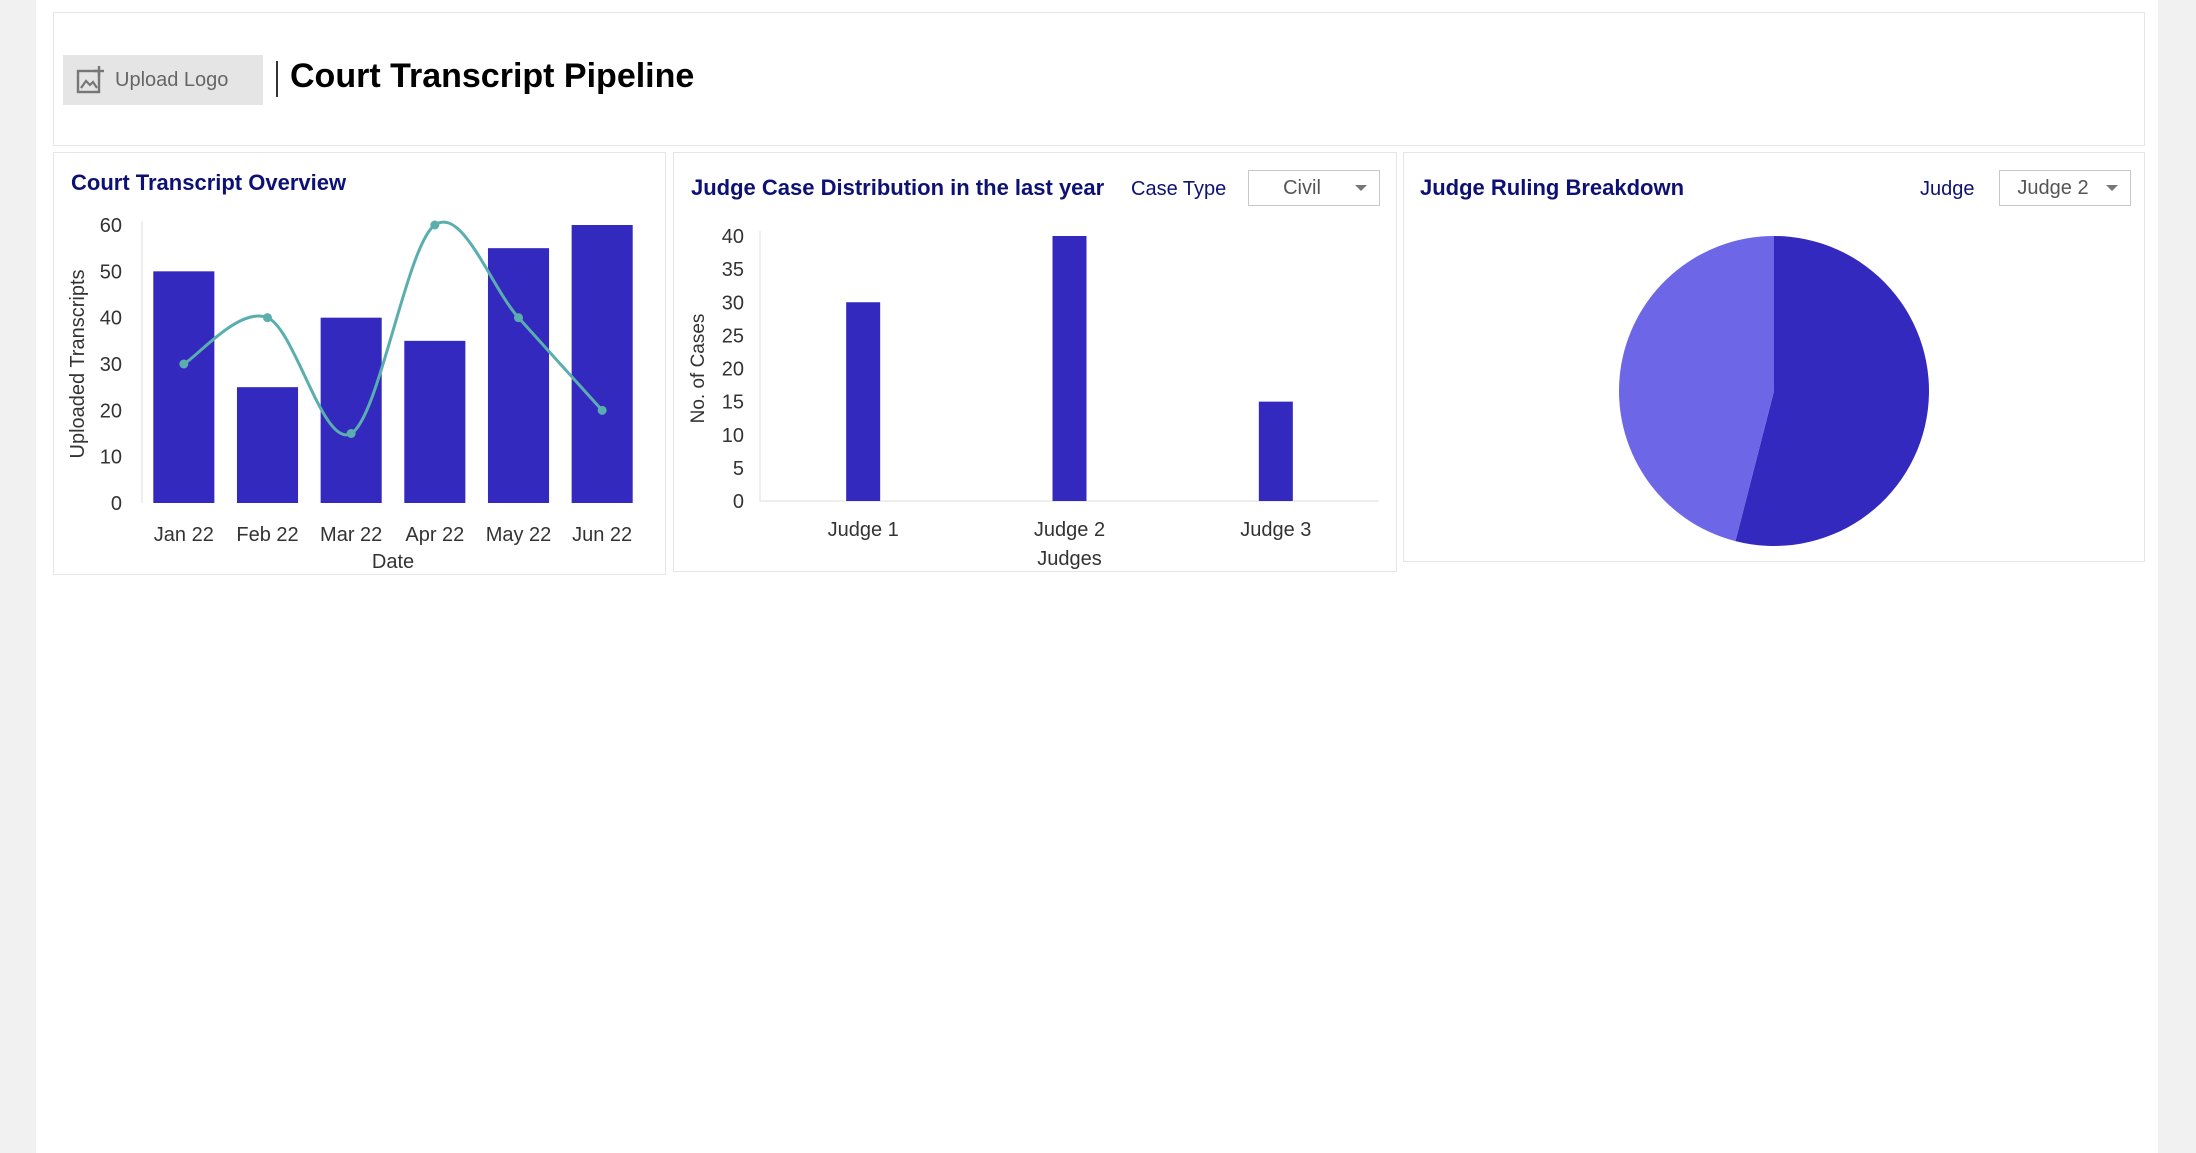 The width and height of the screenshot is (2196, 1153). Describe the element at coordinates (111, 272) in the screenshot. I see `y-tick-label: 50` at that location.